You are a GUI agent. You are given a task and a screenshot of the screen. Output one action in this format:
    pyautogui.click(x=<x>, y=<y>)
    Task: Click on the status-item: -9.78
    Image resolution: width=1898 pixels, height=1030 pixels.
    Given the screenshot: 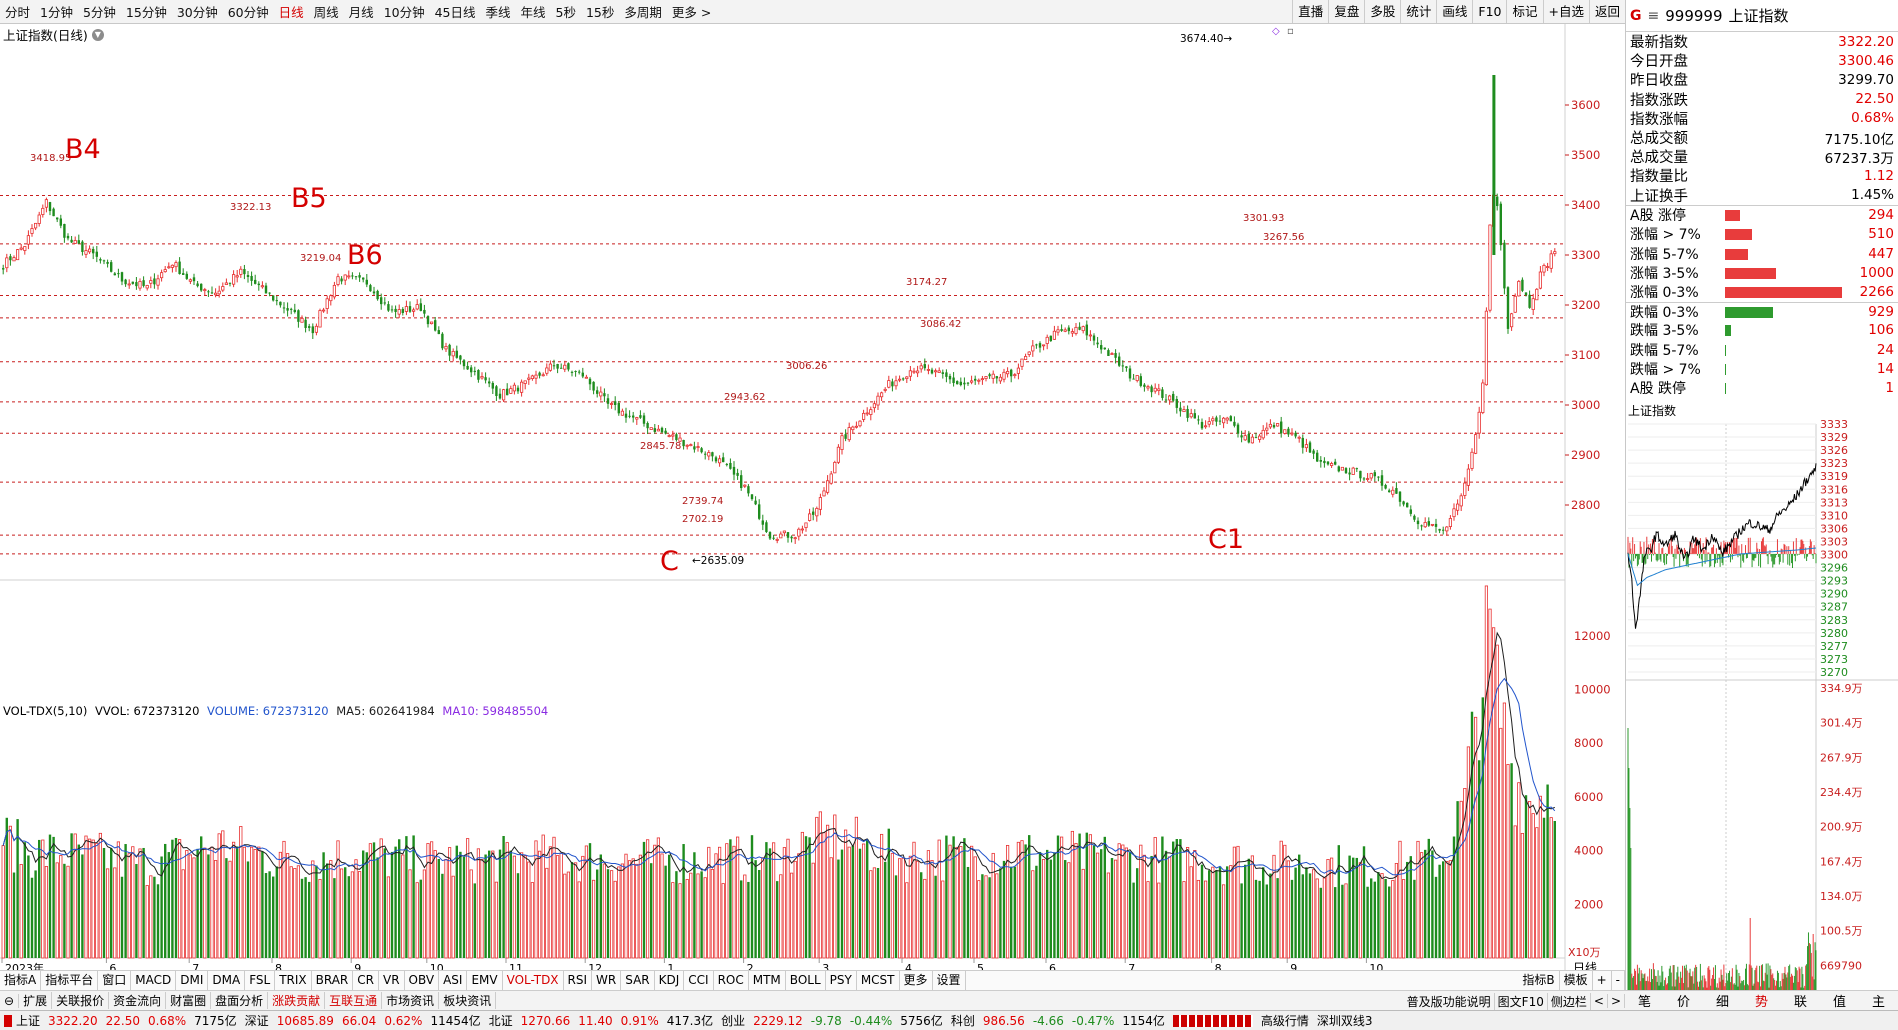 What is the action you would take?
    pyautogui.click(x=826, y=1020)
    